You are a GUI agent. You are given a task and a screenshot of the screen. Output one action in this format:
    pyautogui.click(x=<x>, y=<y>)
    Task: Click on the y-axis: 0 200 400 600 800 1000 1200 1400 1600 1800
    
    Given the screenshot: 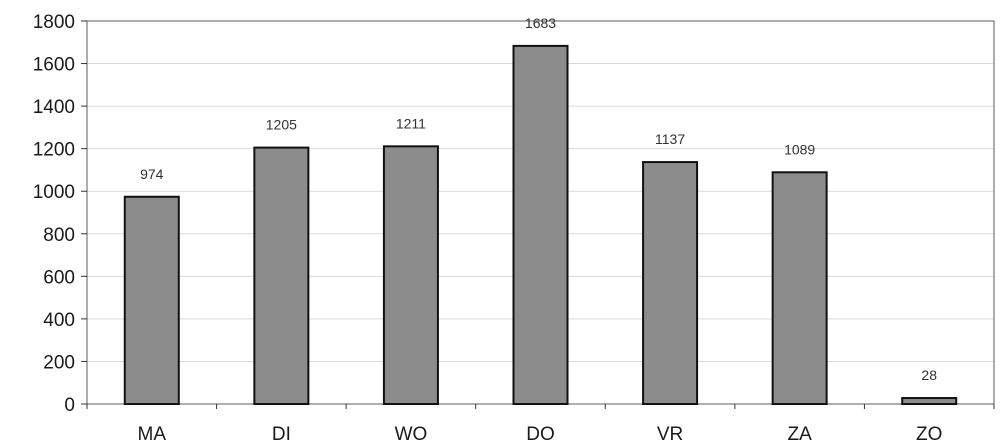 What is the action you would take?
    pyautogui.click(x=60, y=214)
    